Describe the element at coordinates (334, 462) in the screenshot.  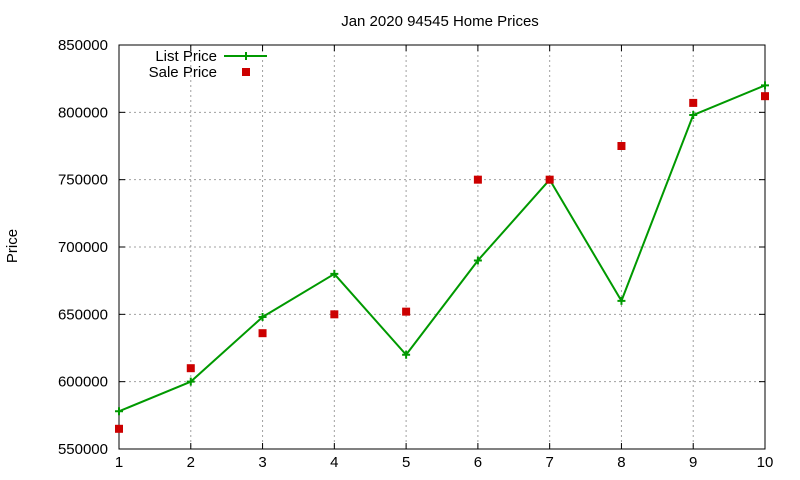
I see `x-tick-label: 4` at that location.